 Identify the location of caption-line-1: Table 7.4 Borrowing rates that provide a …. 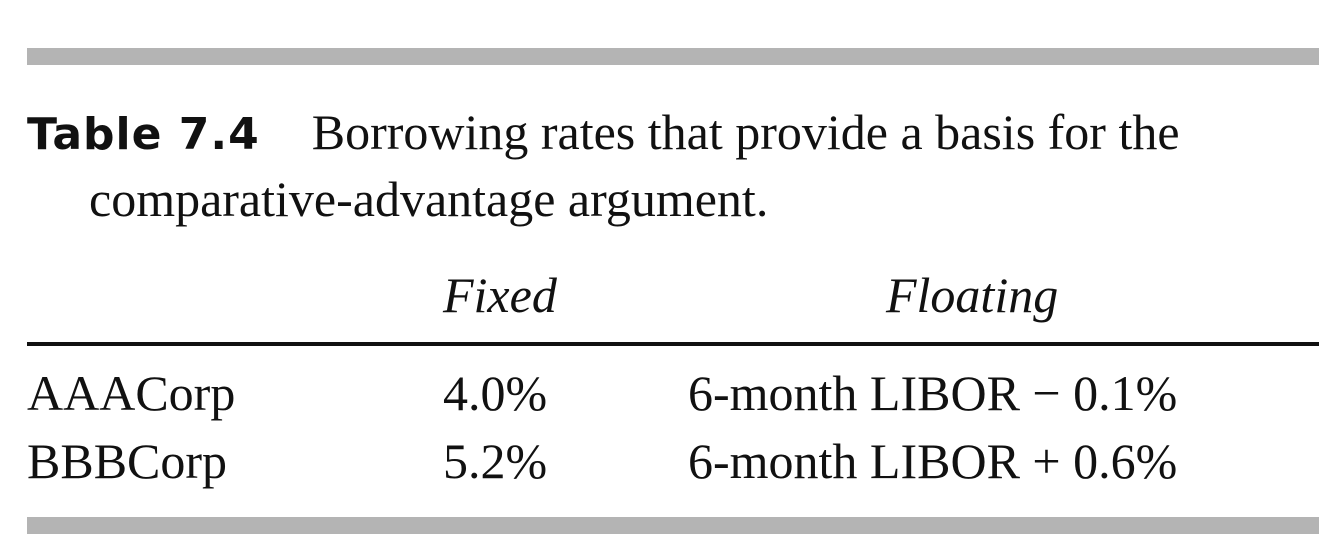
(677, 133).